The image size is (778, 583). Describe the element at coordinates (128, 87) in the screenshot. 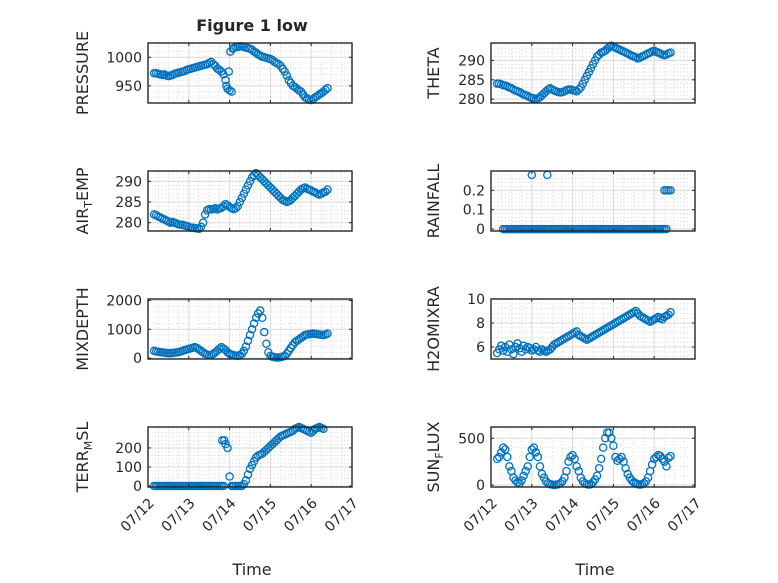

I see `y-tick-label: 950` at that location.